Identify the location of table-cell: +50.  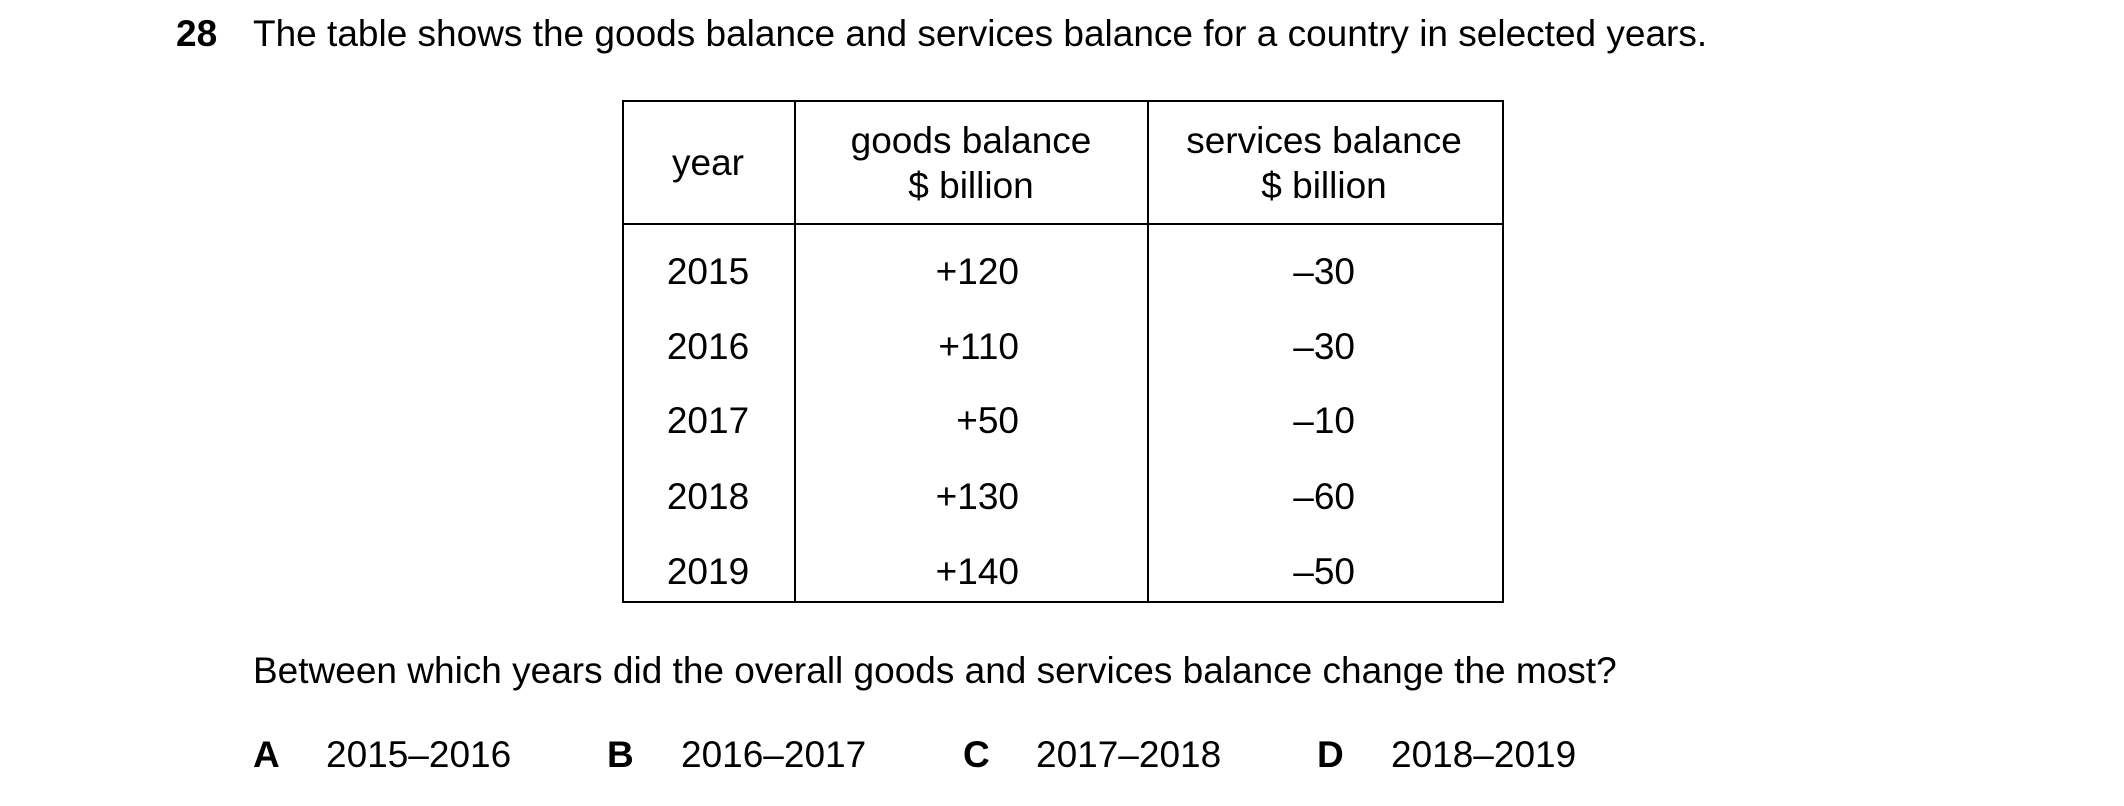
(987, 420).